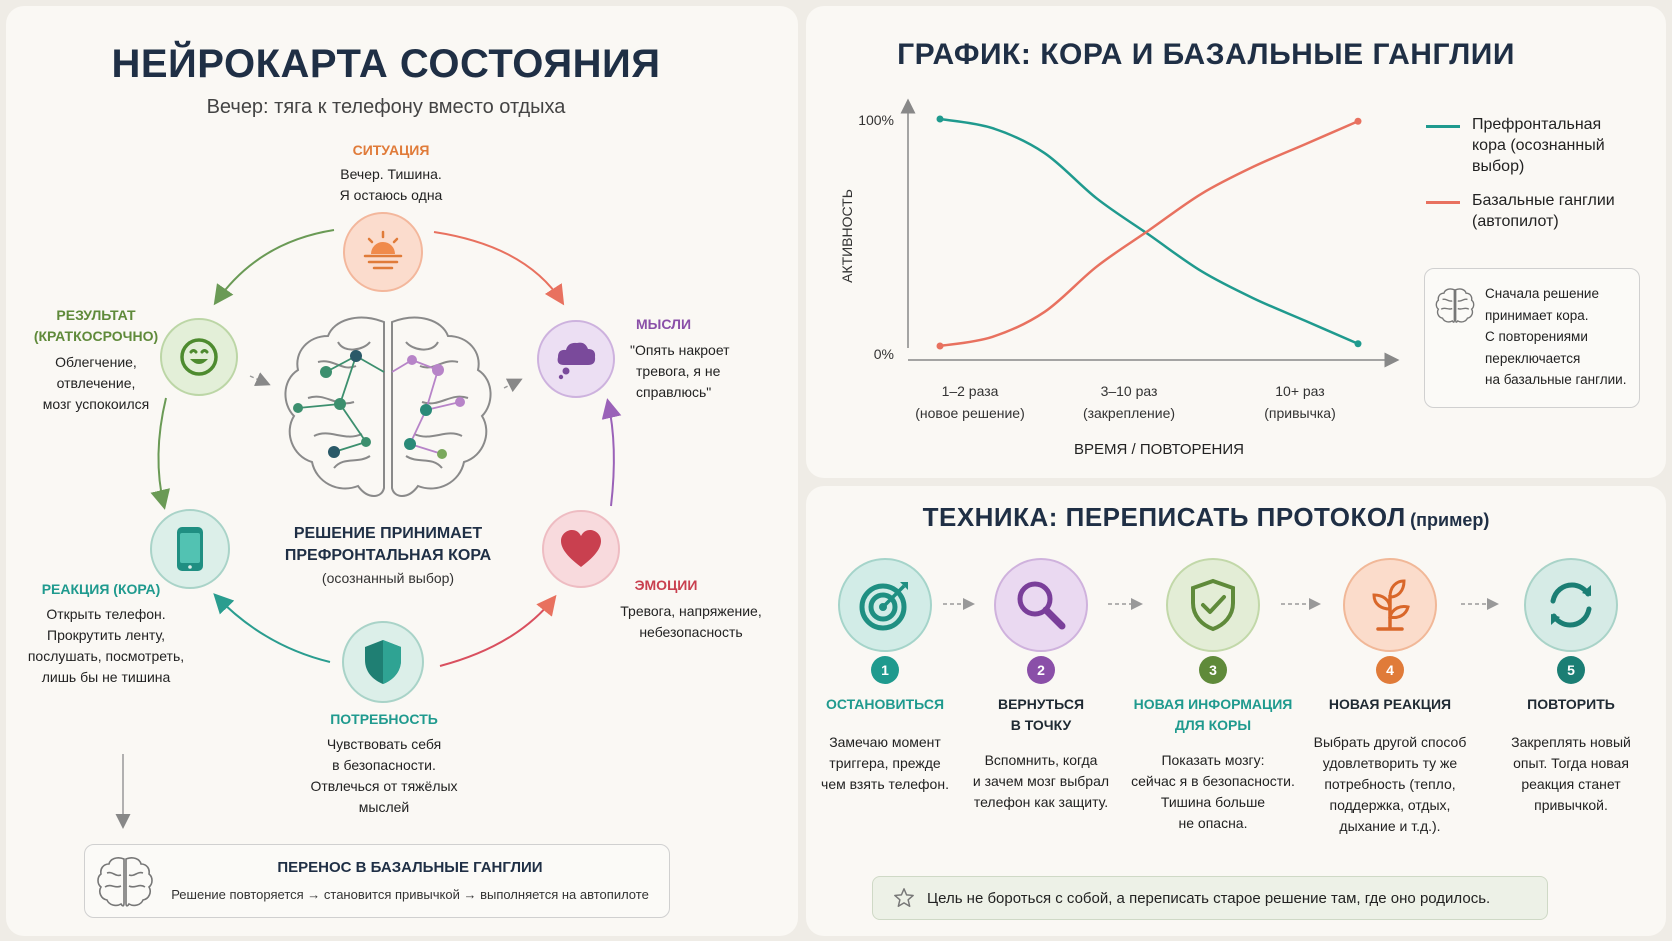 This screenshot has height=941, width=1672. What do you see at coordinates (664, 324) in the screenshot?
I see `thoughts-title: МЫСЛИ` at bounding box center [664, 324].